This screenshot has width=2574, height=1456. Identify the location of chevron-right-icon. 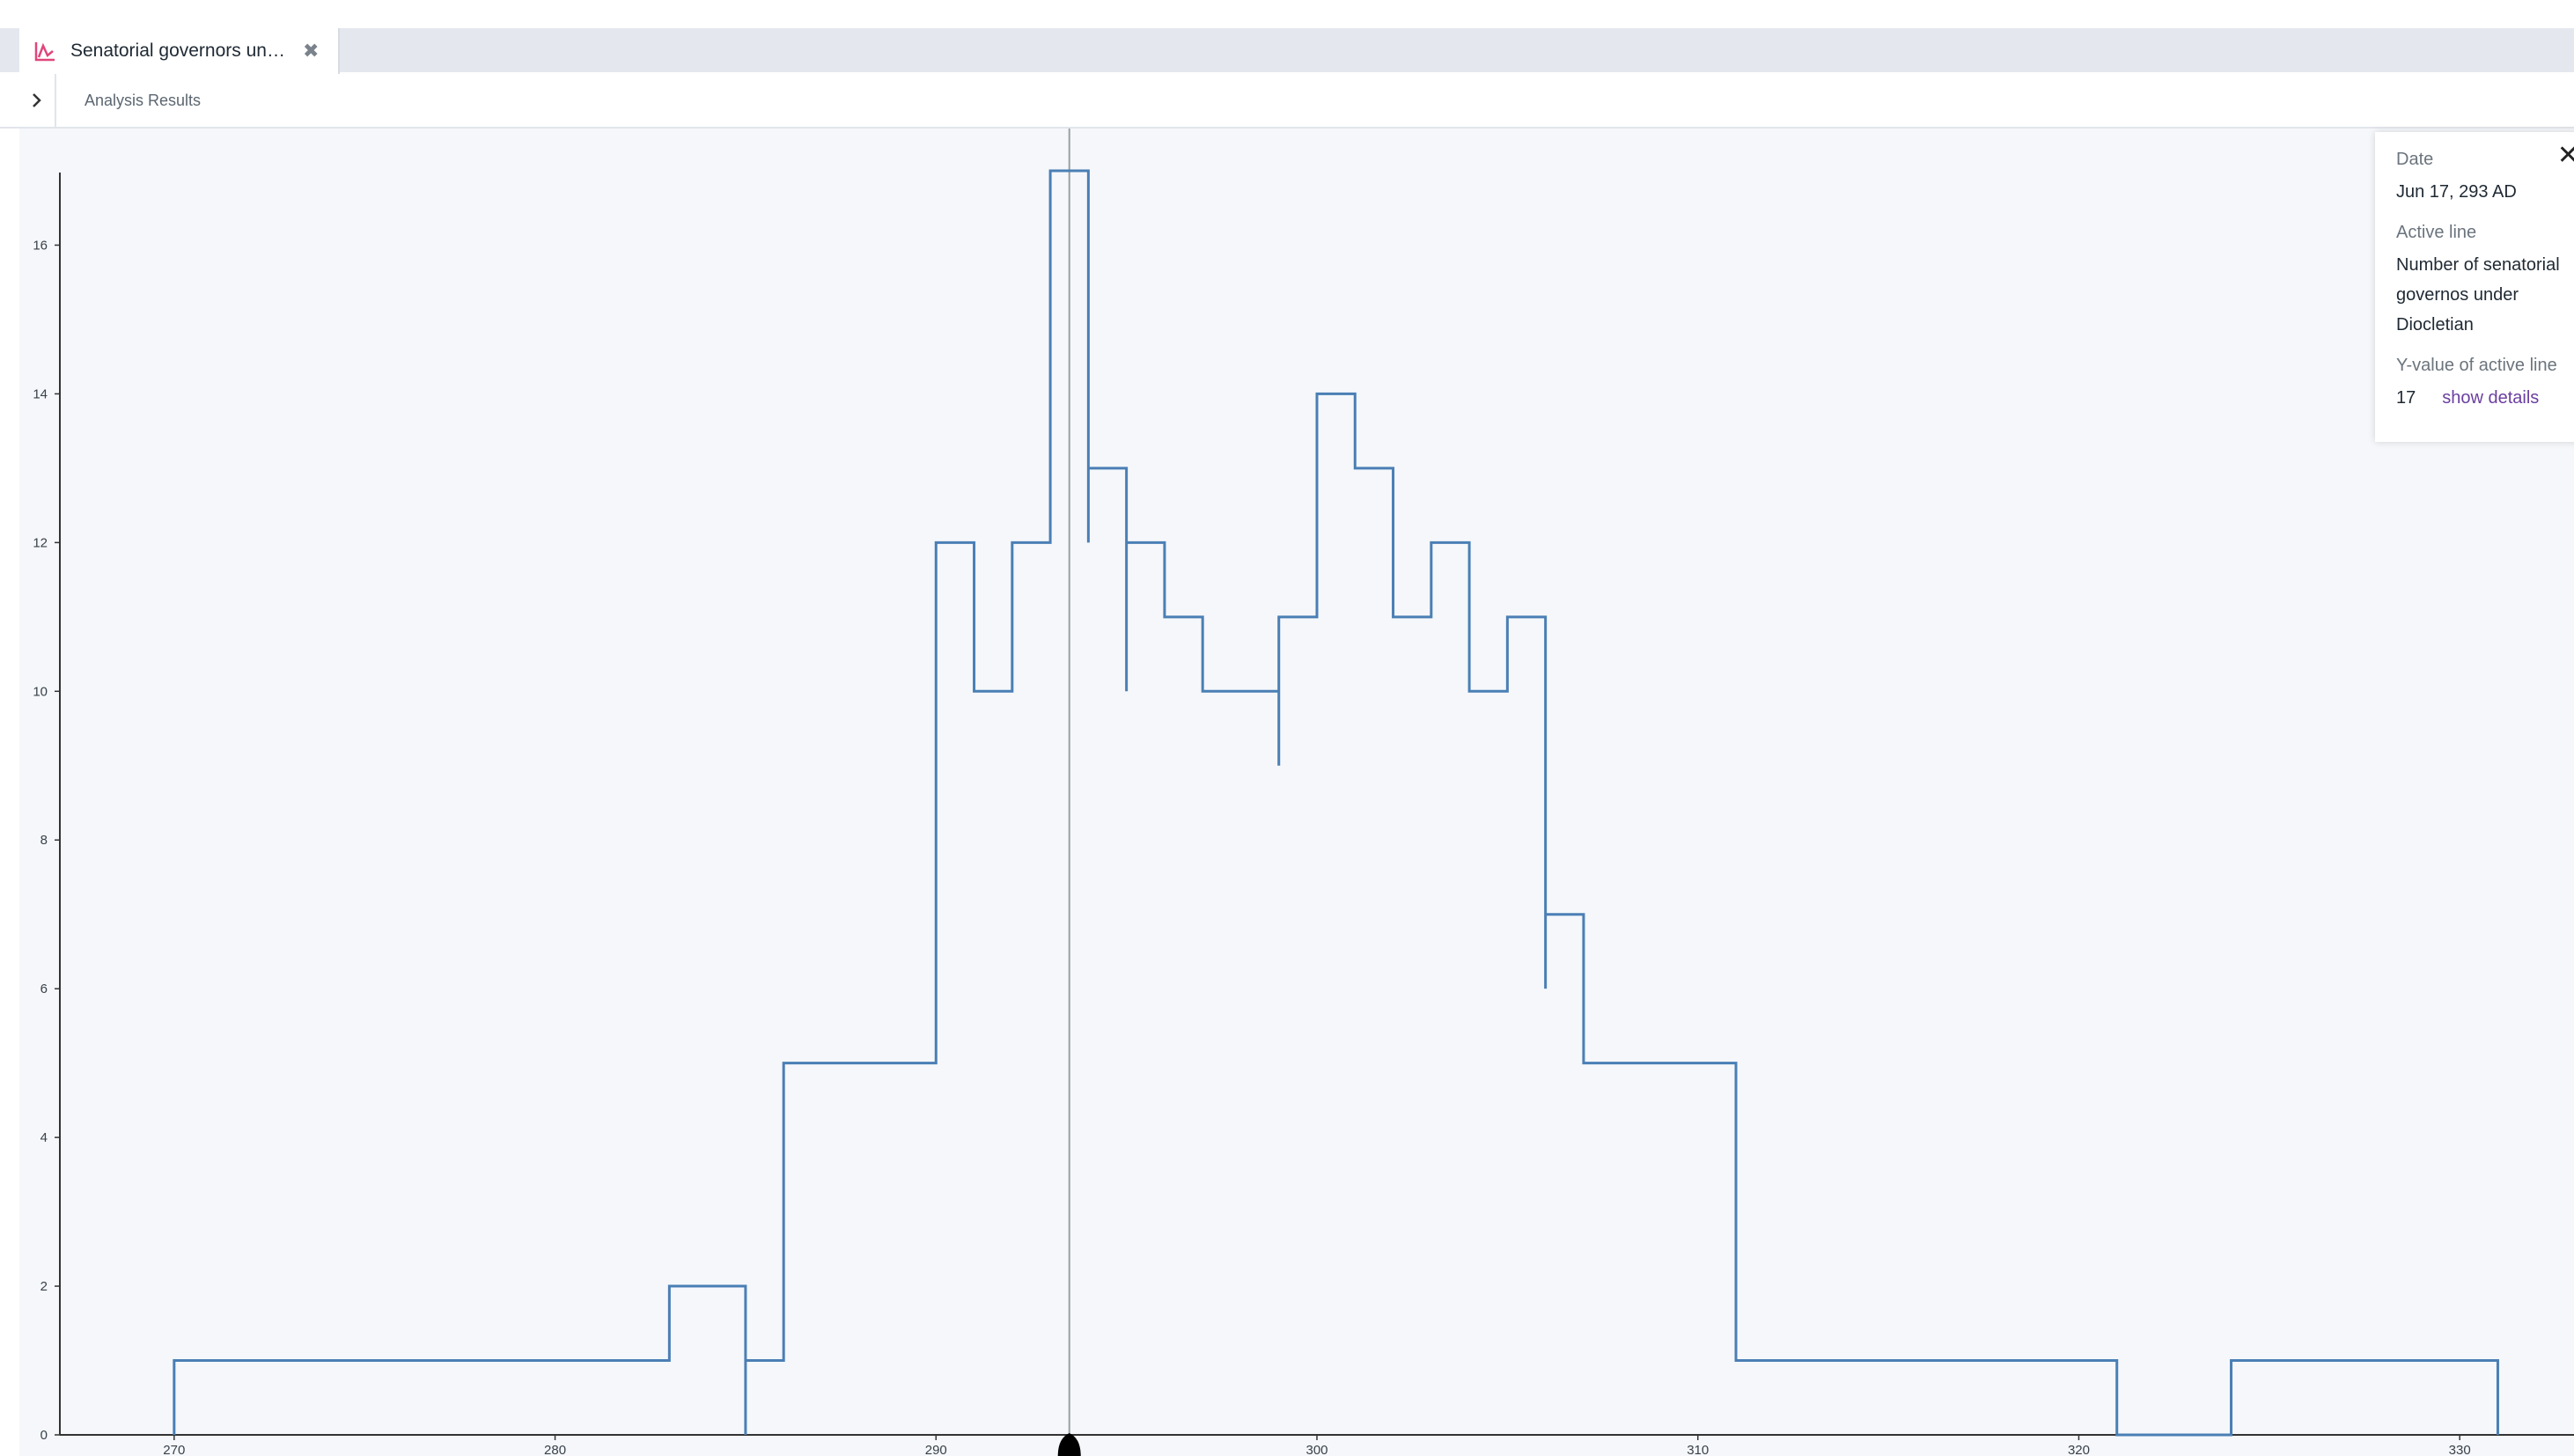
(37, 100).